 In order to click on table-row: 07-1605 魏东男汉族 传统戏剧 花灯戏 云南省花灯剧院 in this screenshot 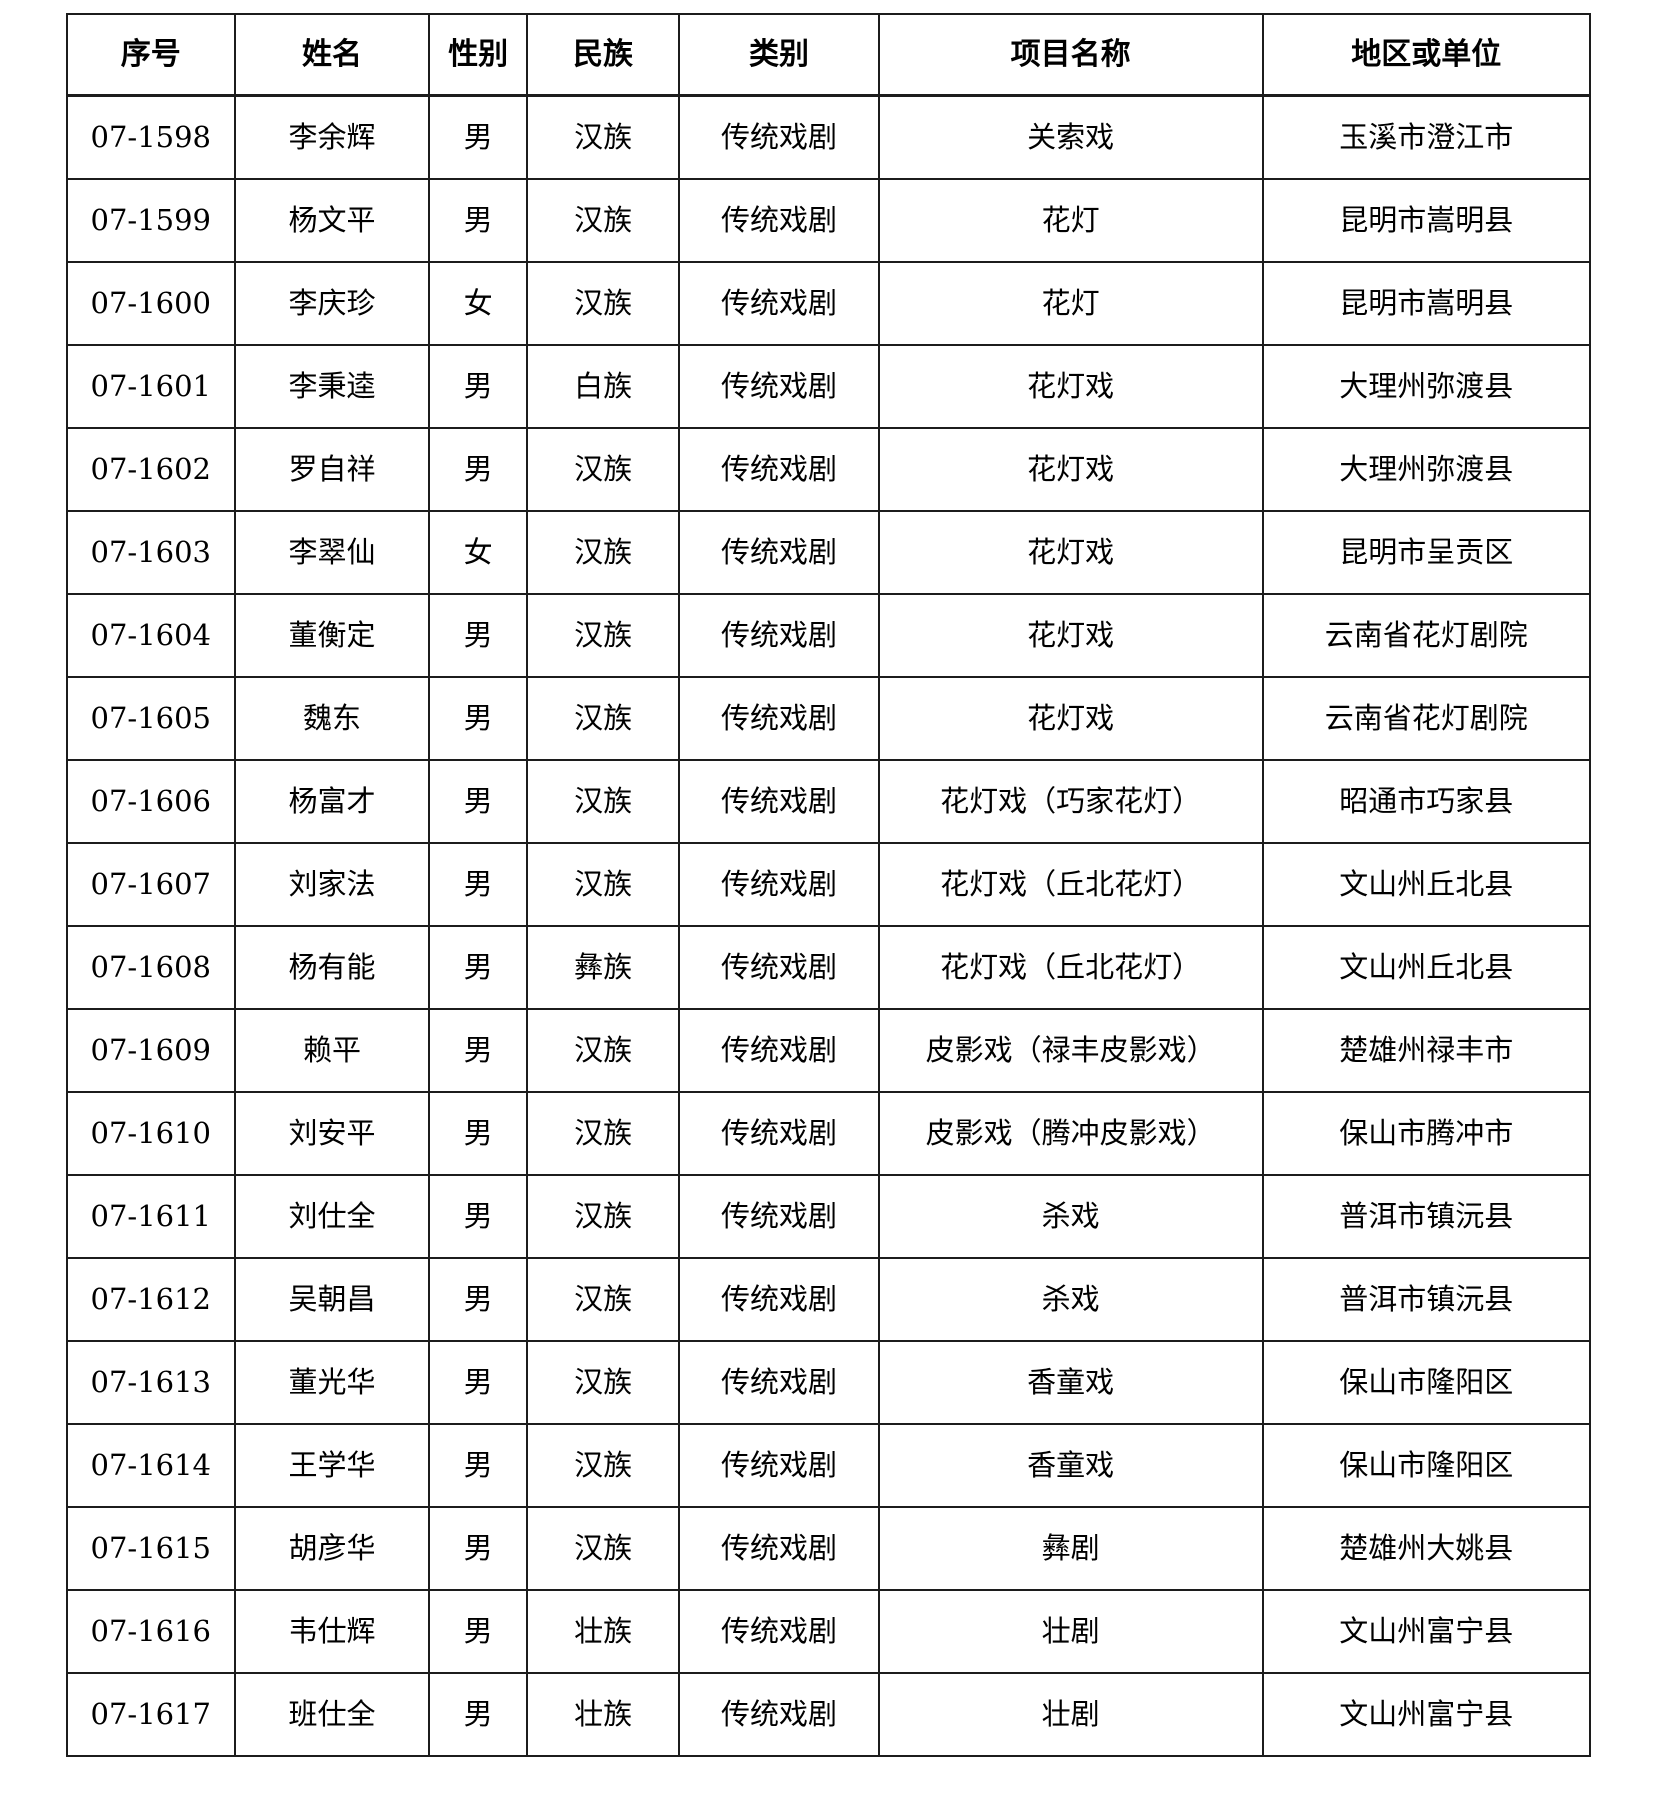, I will do `click(829, 718)`.